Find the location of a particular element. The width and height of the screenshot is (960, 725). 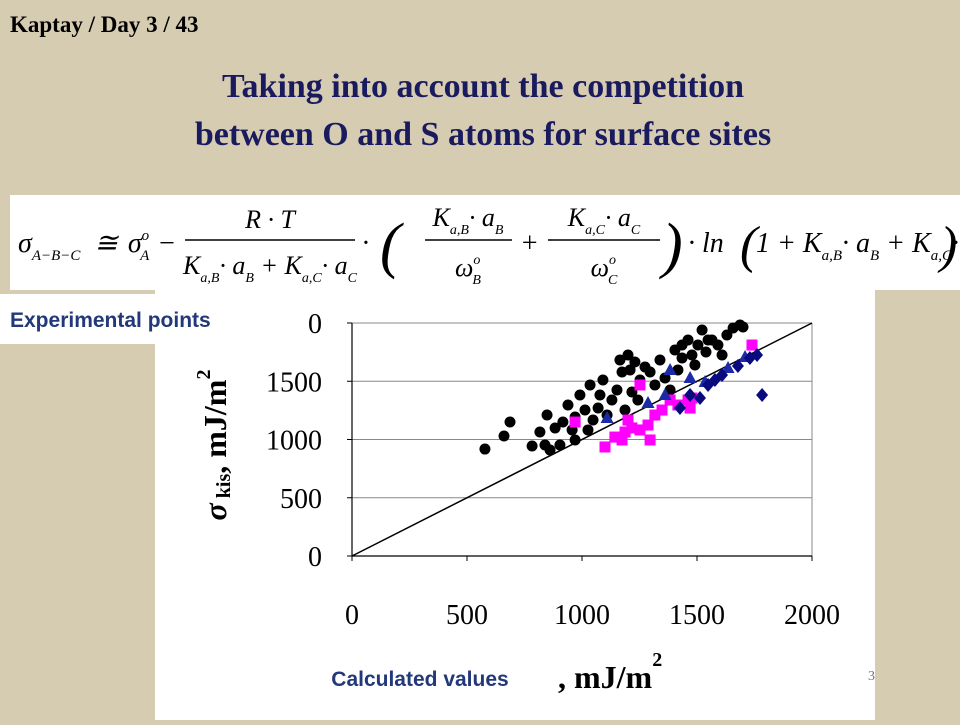

formula-token: − is located at coordinates (166, 243).